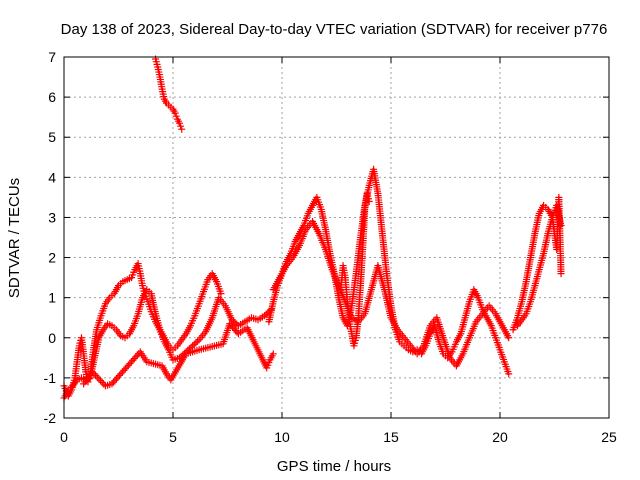 This screenshot has height=480, width=640. Describe the element at coordinates (50, 418) in the screenshot. I see `y-tick-label: -2` at that location.